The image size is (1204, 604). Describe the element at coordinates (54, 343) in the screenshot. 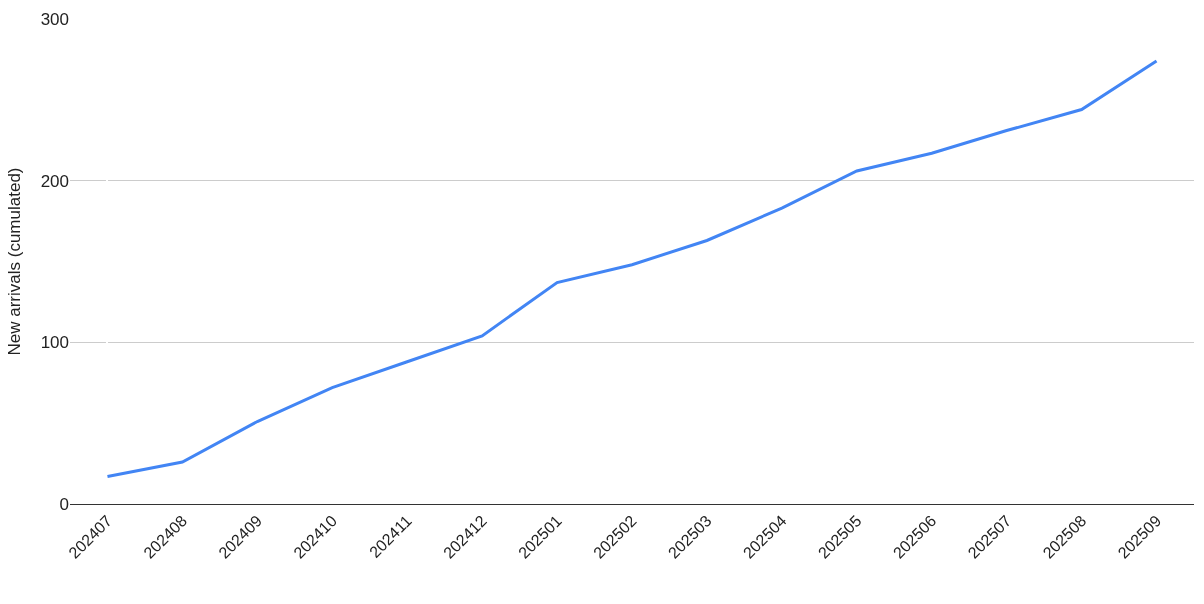

I see `y-tick-label: 100` at that location.